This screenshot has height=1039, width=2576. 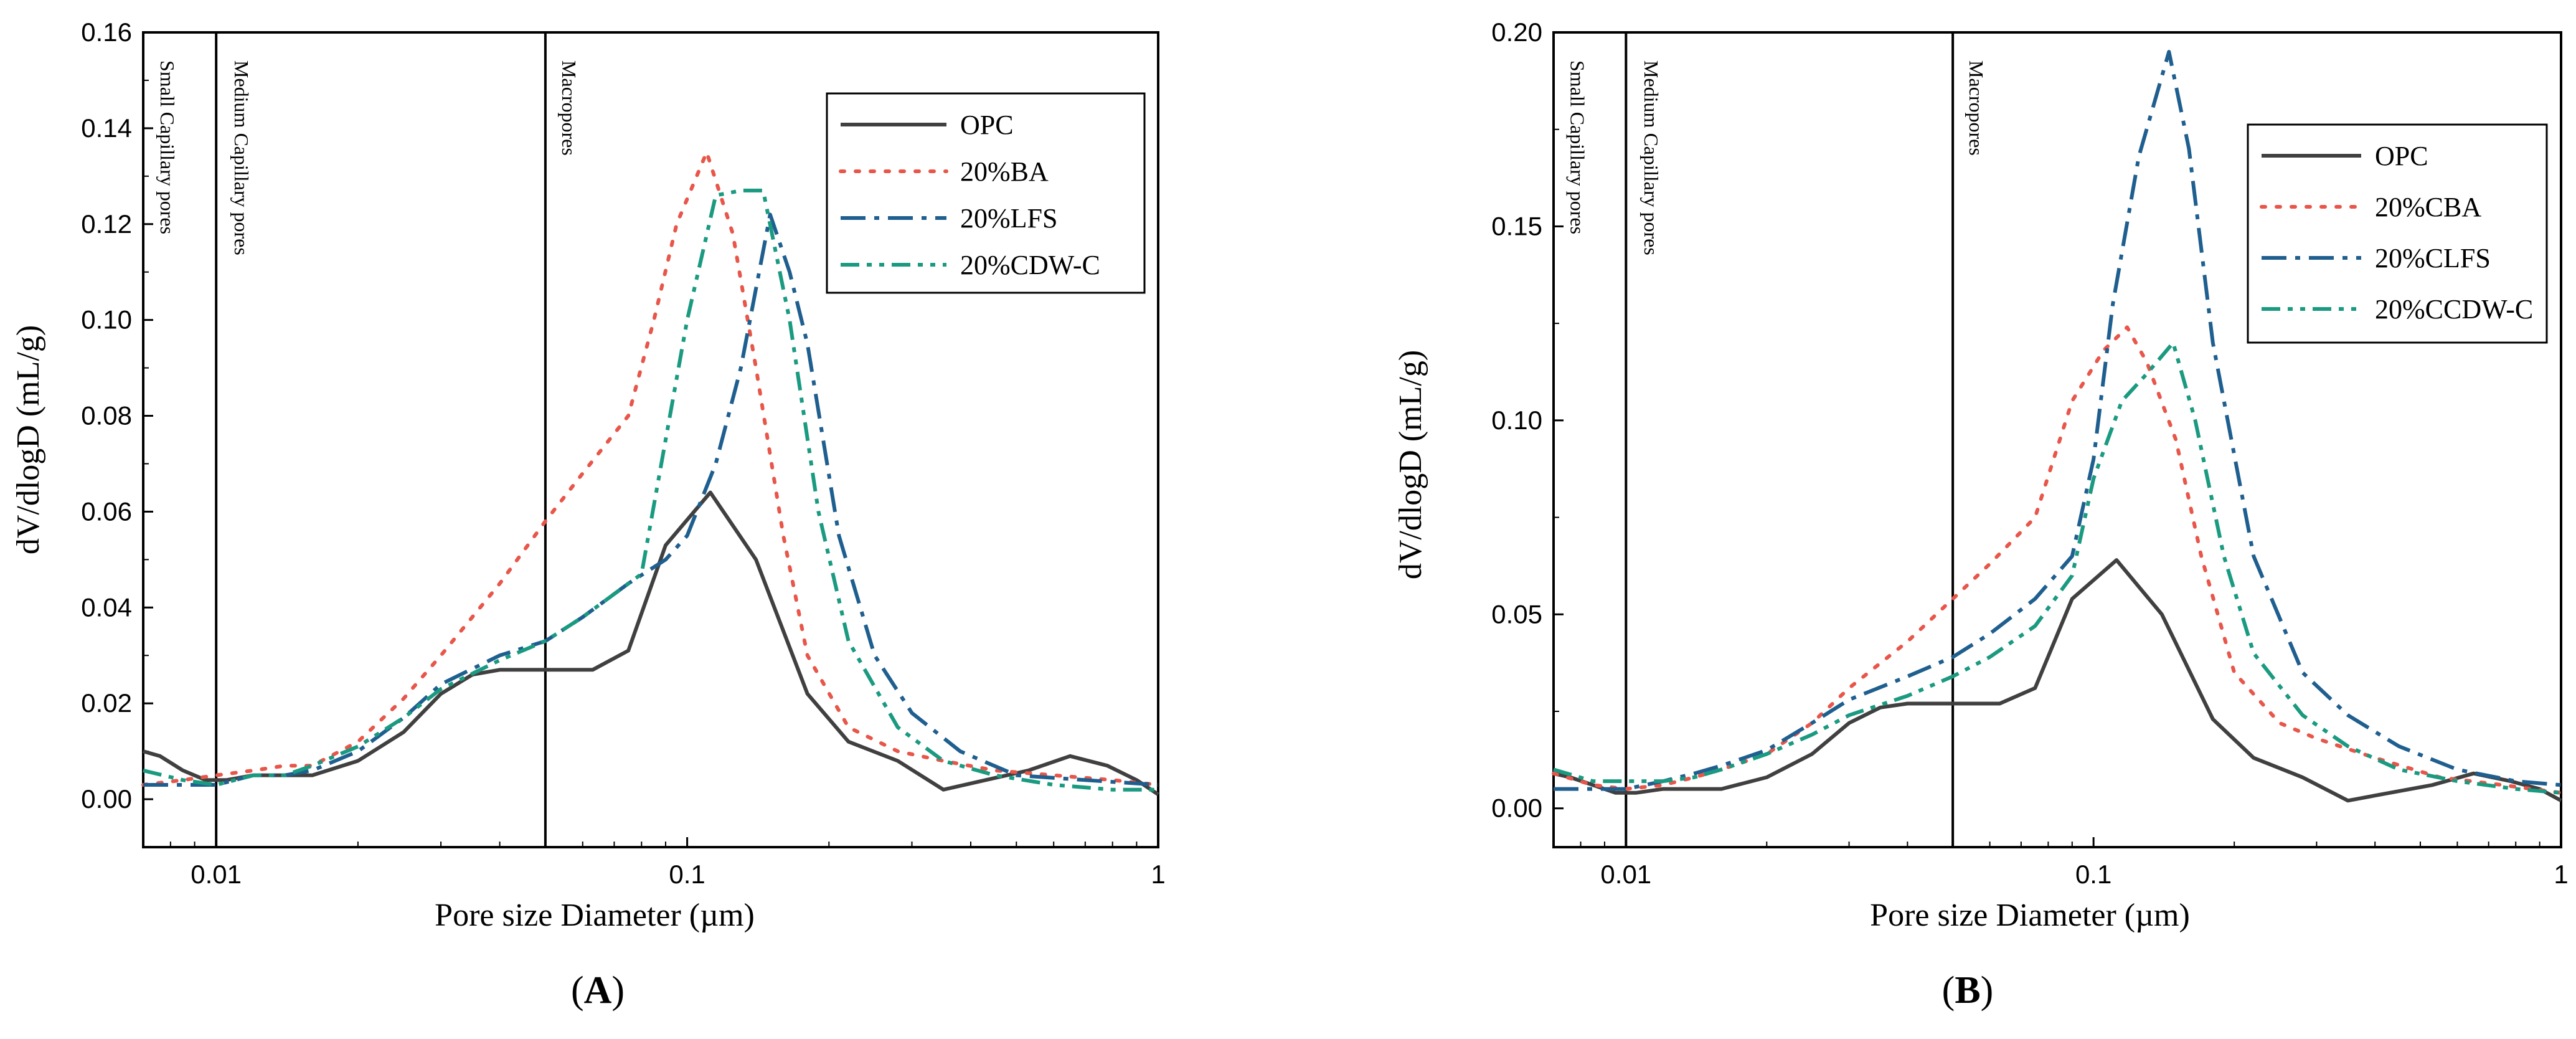 I want to click on legend: OPC 20%BA 20%LFS 20%CDW-C, so click(x=986, y=193).